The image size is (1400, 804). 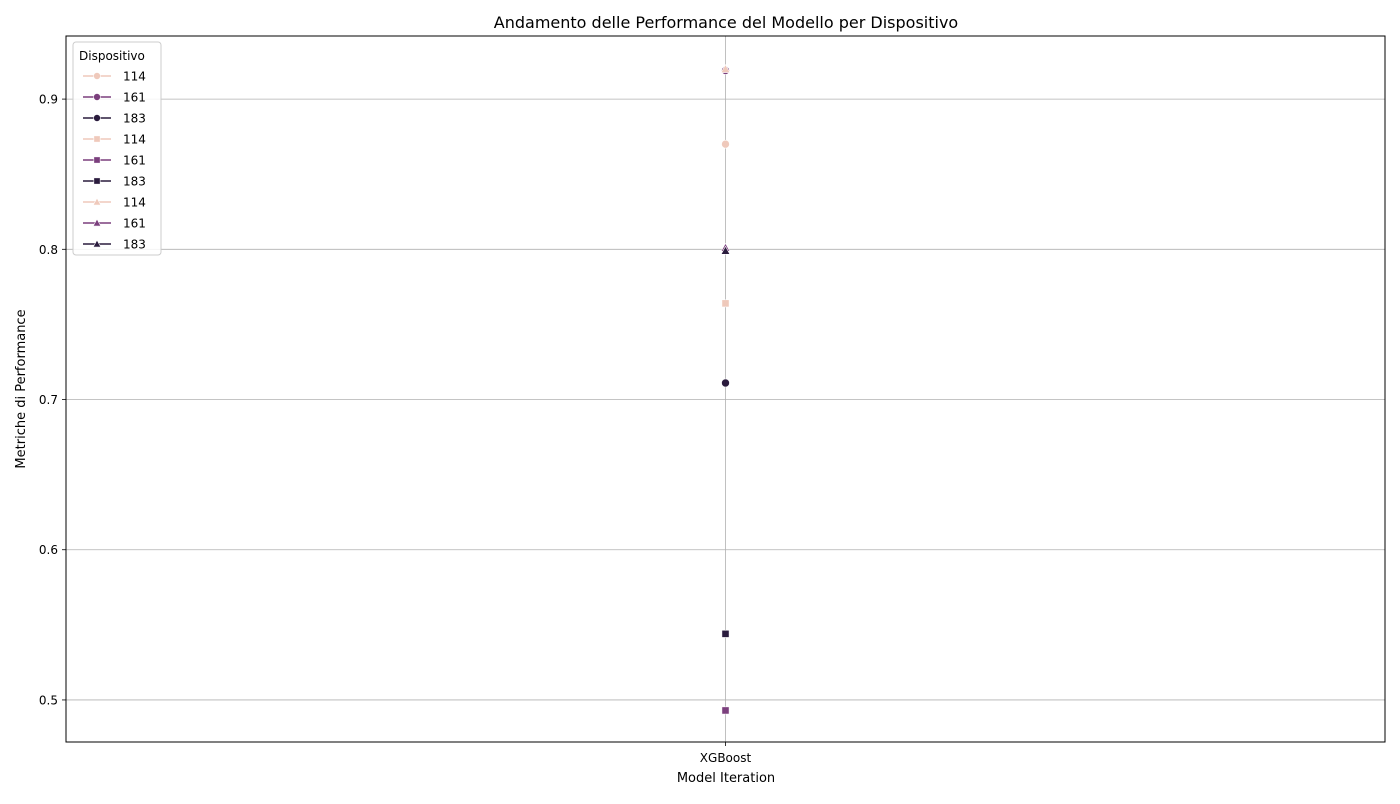 What do you see at coordinates (48, 400) in the screenshot?
I see `y-tick-label: 0.7` at bounding box center [48, 400].